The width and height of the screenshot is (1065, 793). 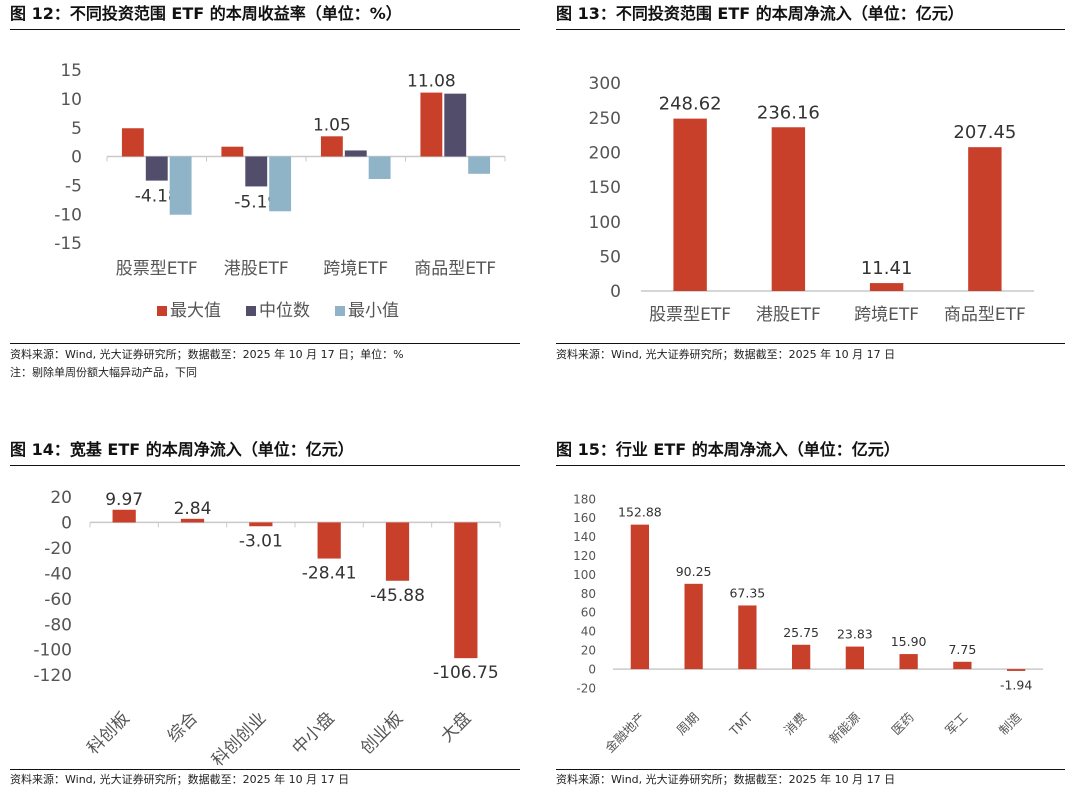 What do you see at coordinates (265, 343) in the screenshot?
I see `figure-12-bottom-rule` at bounding box center [265, 343].